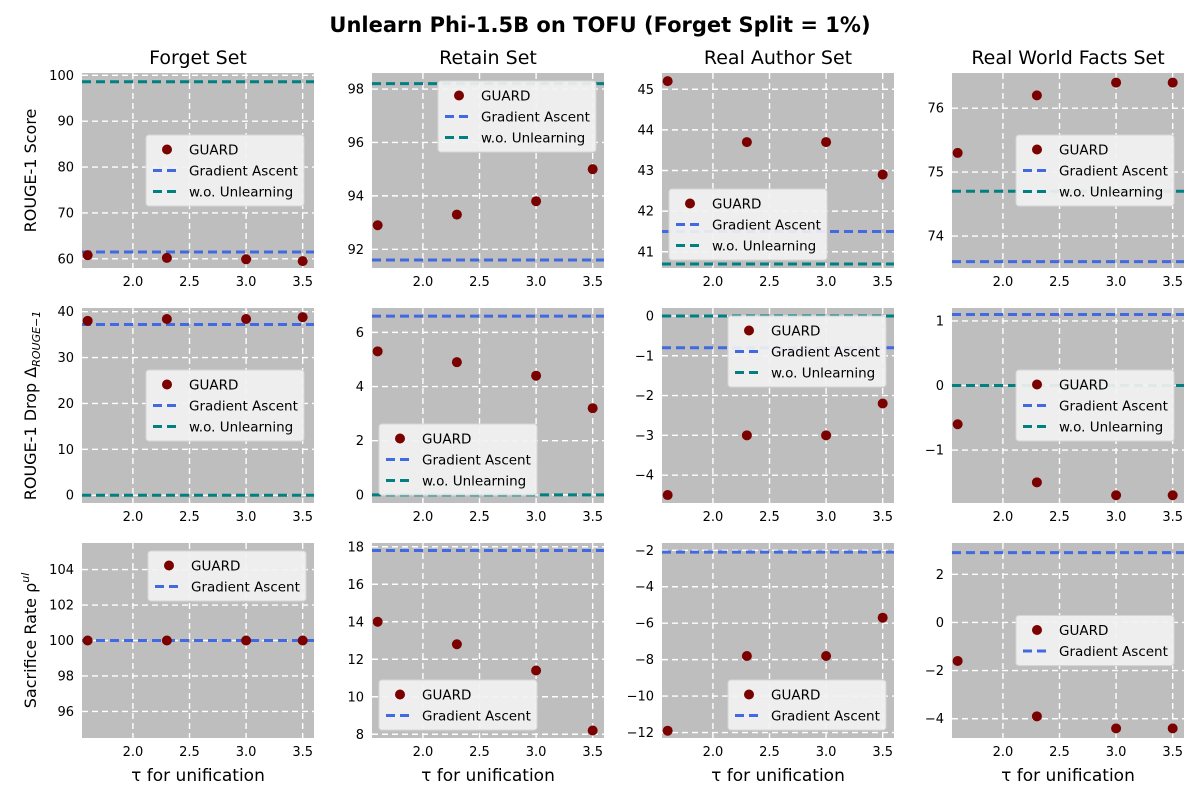  Describe the element at coordinates (935, 173) in the screenshot. I see `y-tick-label: 75` at that location.